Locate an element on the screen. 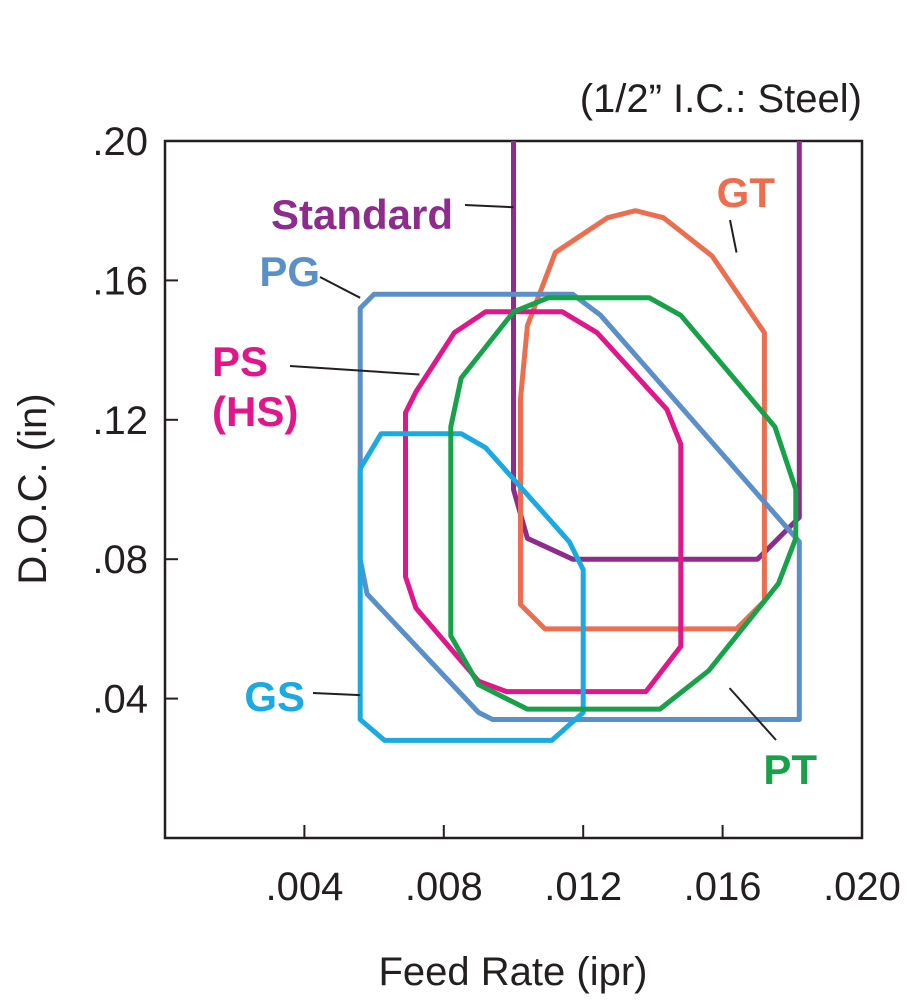  x-tick-label: .020 is located at coordinates (862, 887).